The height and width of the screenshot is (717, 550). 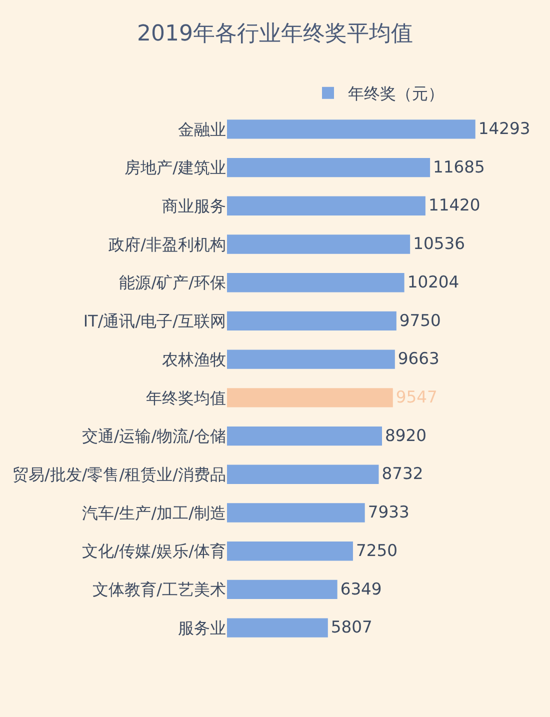 I want to click on data-label: 9547, so click(x=417, y=396).